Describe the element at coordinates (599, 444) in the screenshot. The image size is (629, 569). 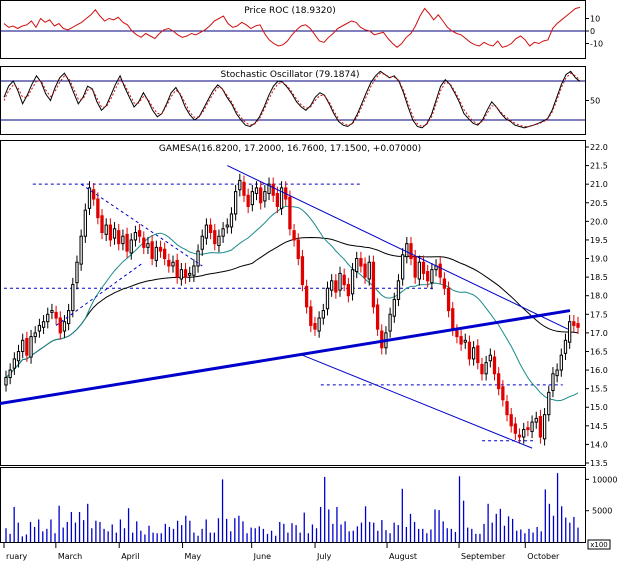
I see `price-tick-label: 14.0` at that location.